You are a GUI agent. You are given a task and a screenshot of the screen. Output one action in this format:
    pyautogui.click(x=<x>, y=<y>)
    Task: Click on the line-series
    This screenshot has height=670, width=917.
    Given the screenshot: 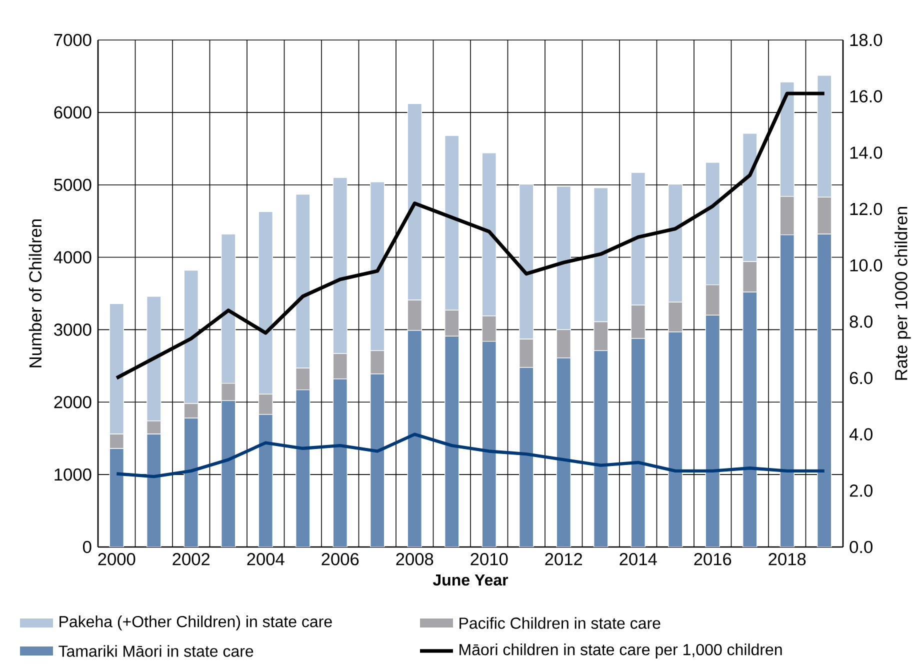 What is the action you would take?
    pyautogui.click(x=470, y=455)
    